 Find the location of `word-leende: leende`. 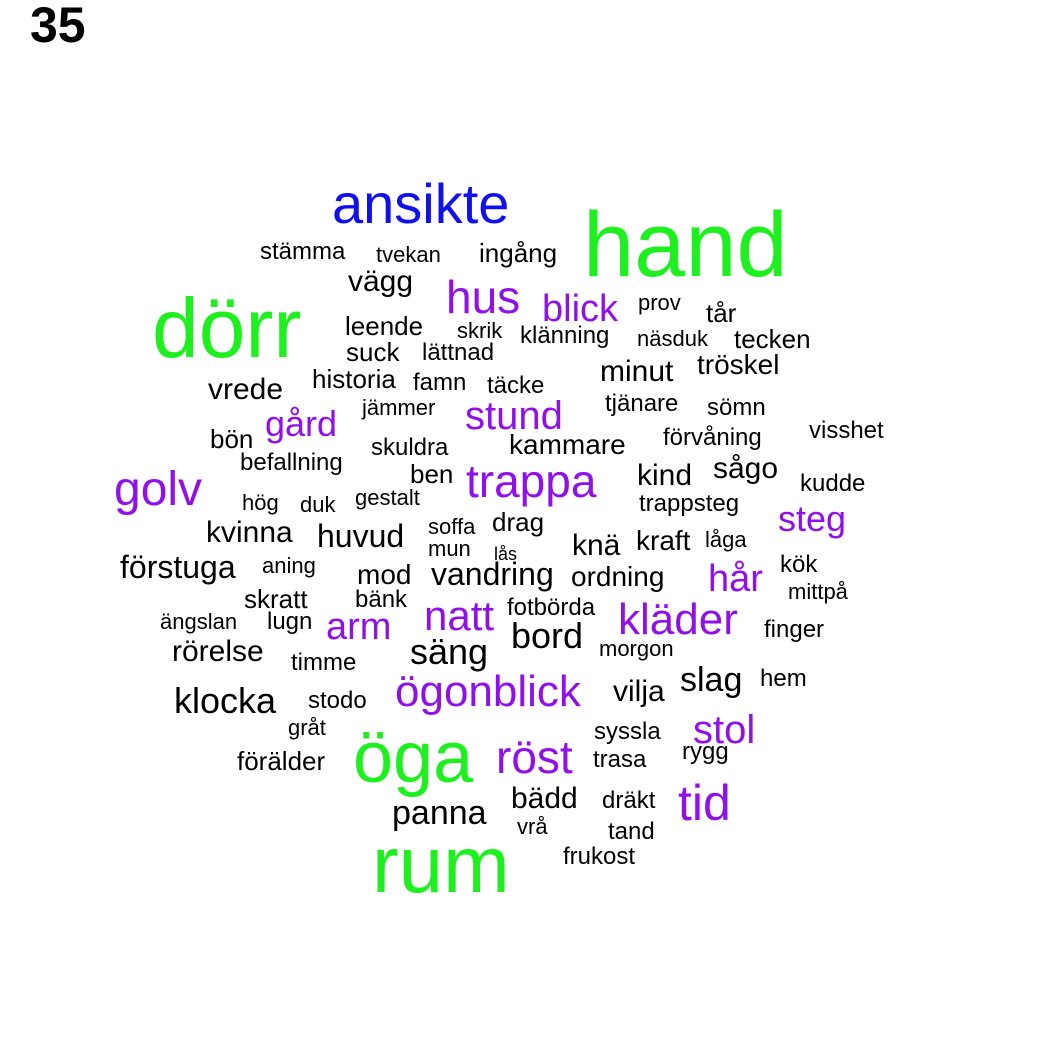

word-leende: leende is located at coordinates (384, 326).